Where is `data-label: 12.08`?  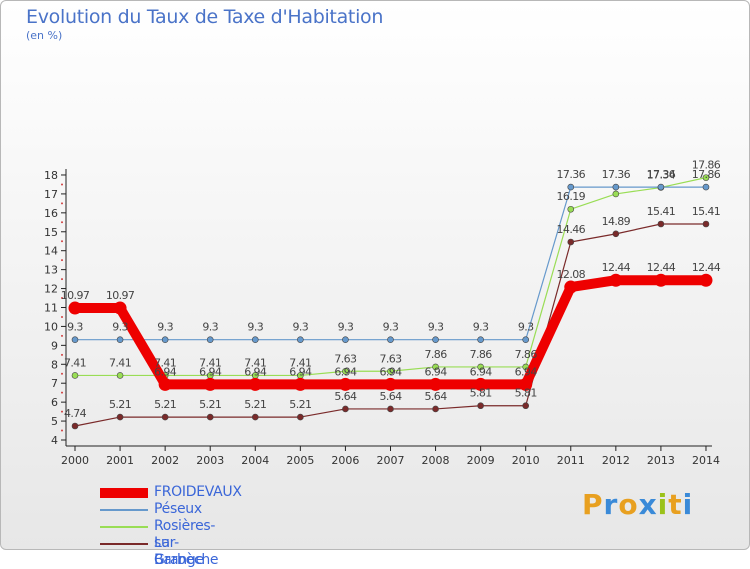 data-label: 12.08 is located at coordinates (571, 274).